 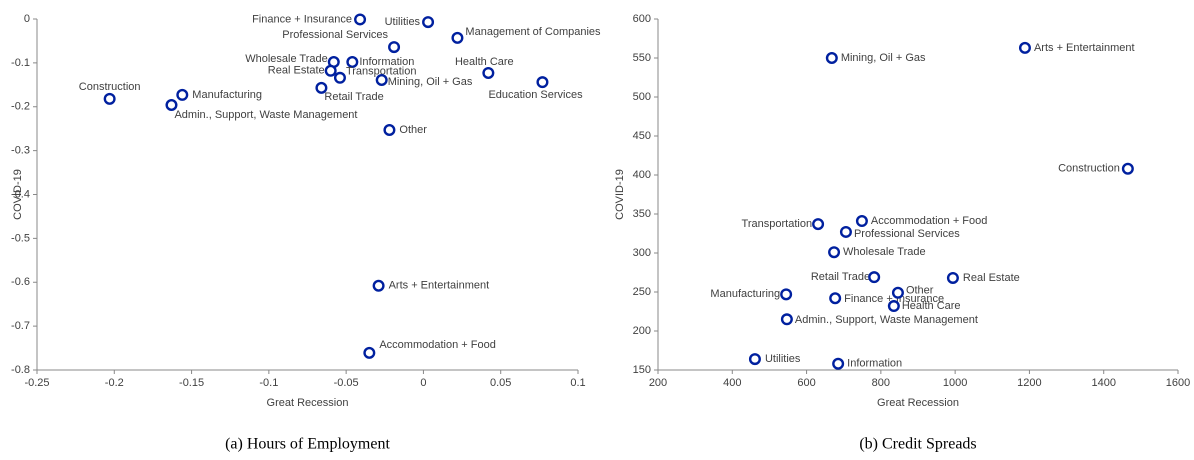 I want to click on x-tick-label: -0.25, so click(x=36, y=383).